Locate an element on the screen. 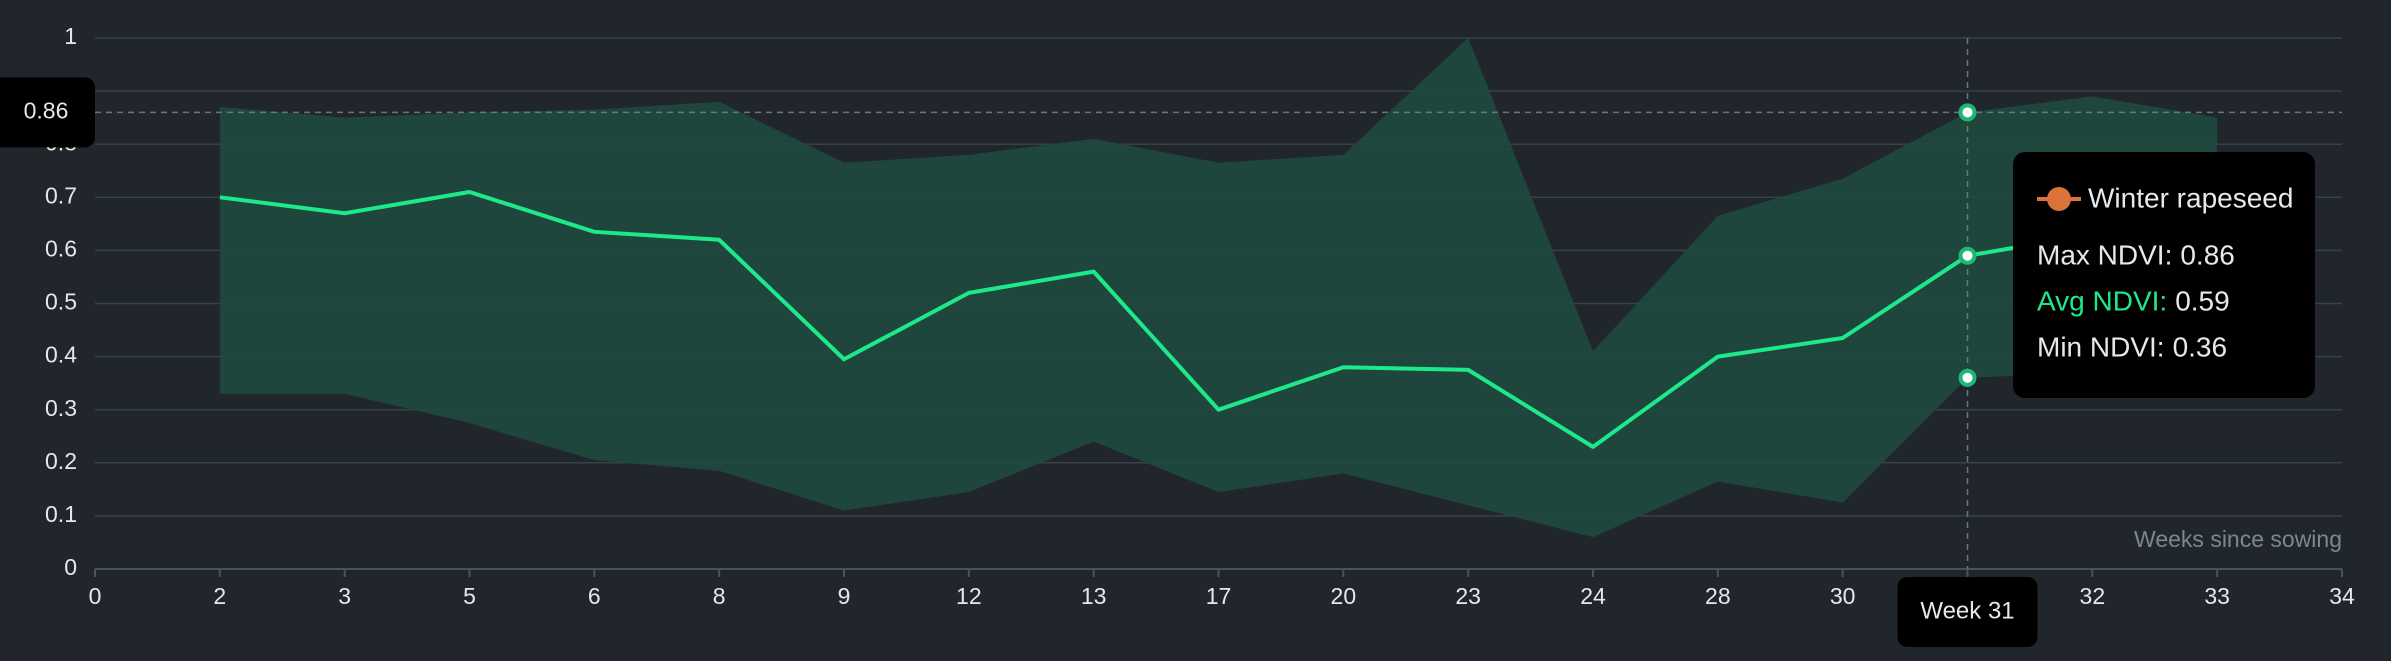 The width and height of the screenshot is (2391, 661). tooltip-box is located at coordinates (2164, 275).